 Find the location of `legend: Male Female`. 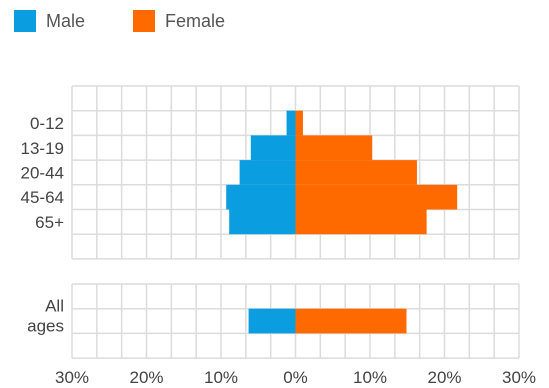

legend: Male Female is located at coordinates (119, 21).